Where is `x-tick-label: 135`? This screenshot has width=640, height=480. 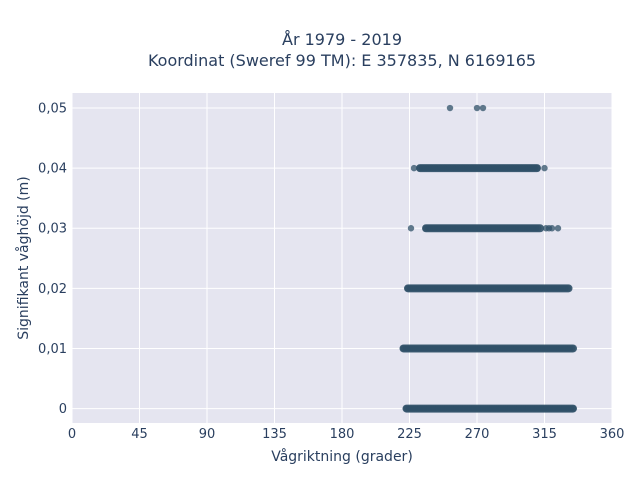
x-tick-label: 135 is located at coordinates (274, 434).